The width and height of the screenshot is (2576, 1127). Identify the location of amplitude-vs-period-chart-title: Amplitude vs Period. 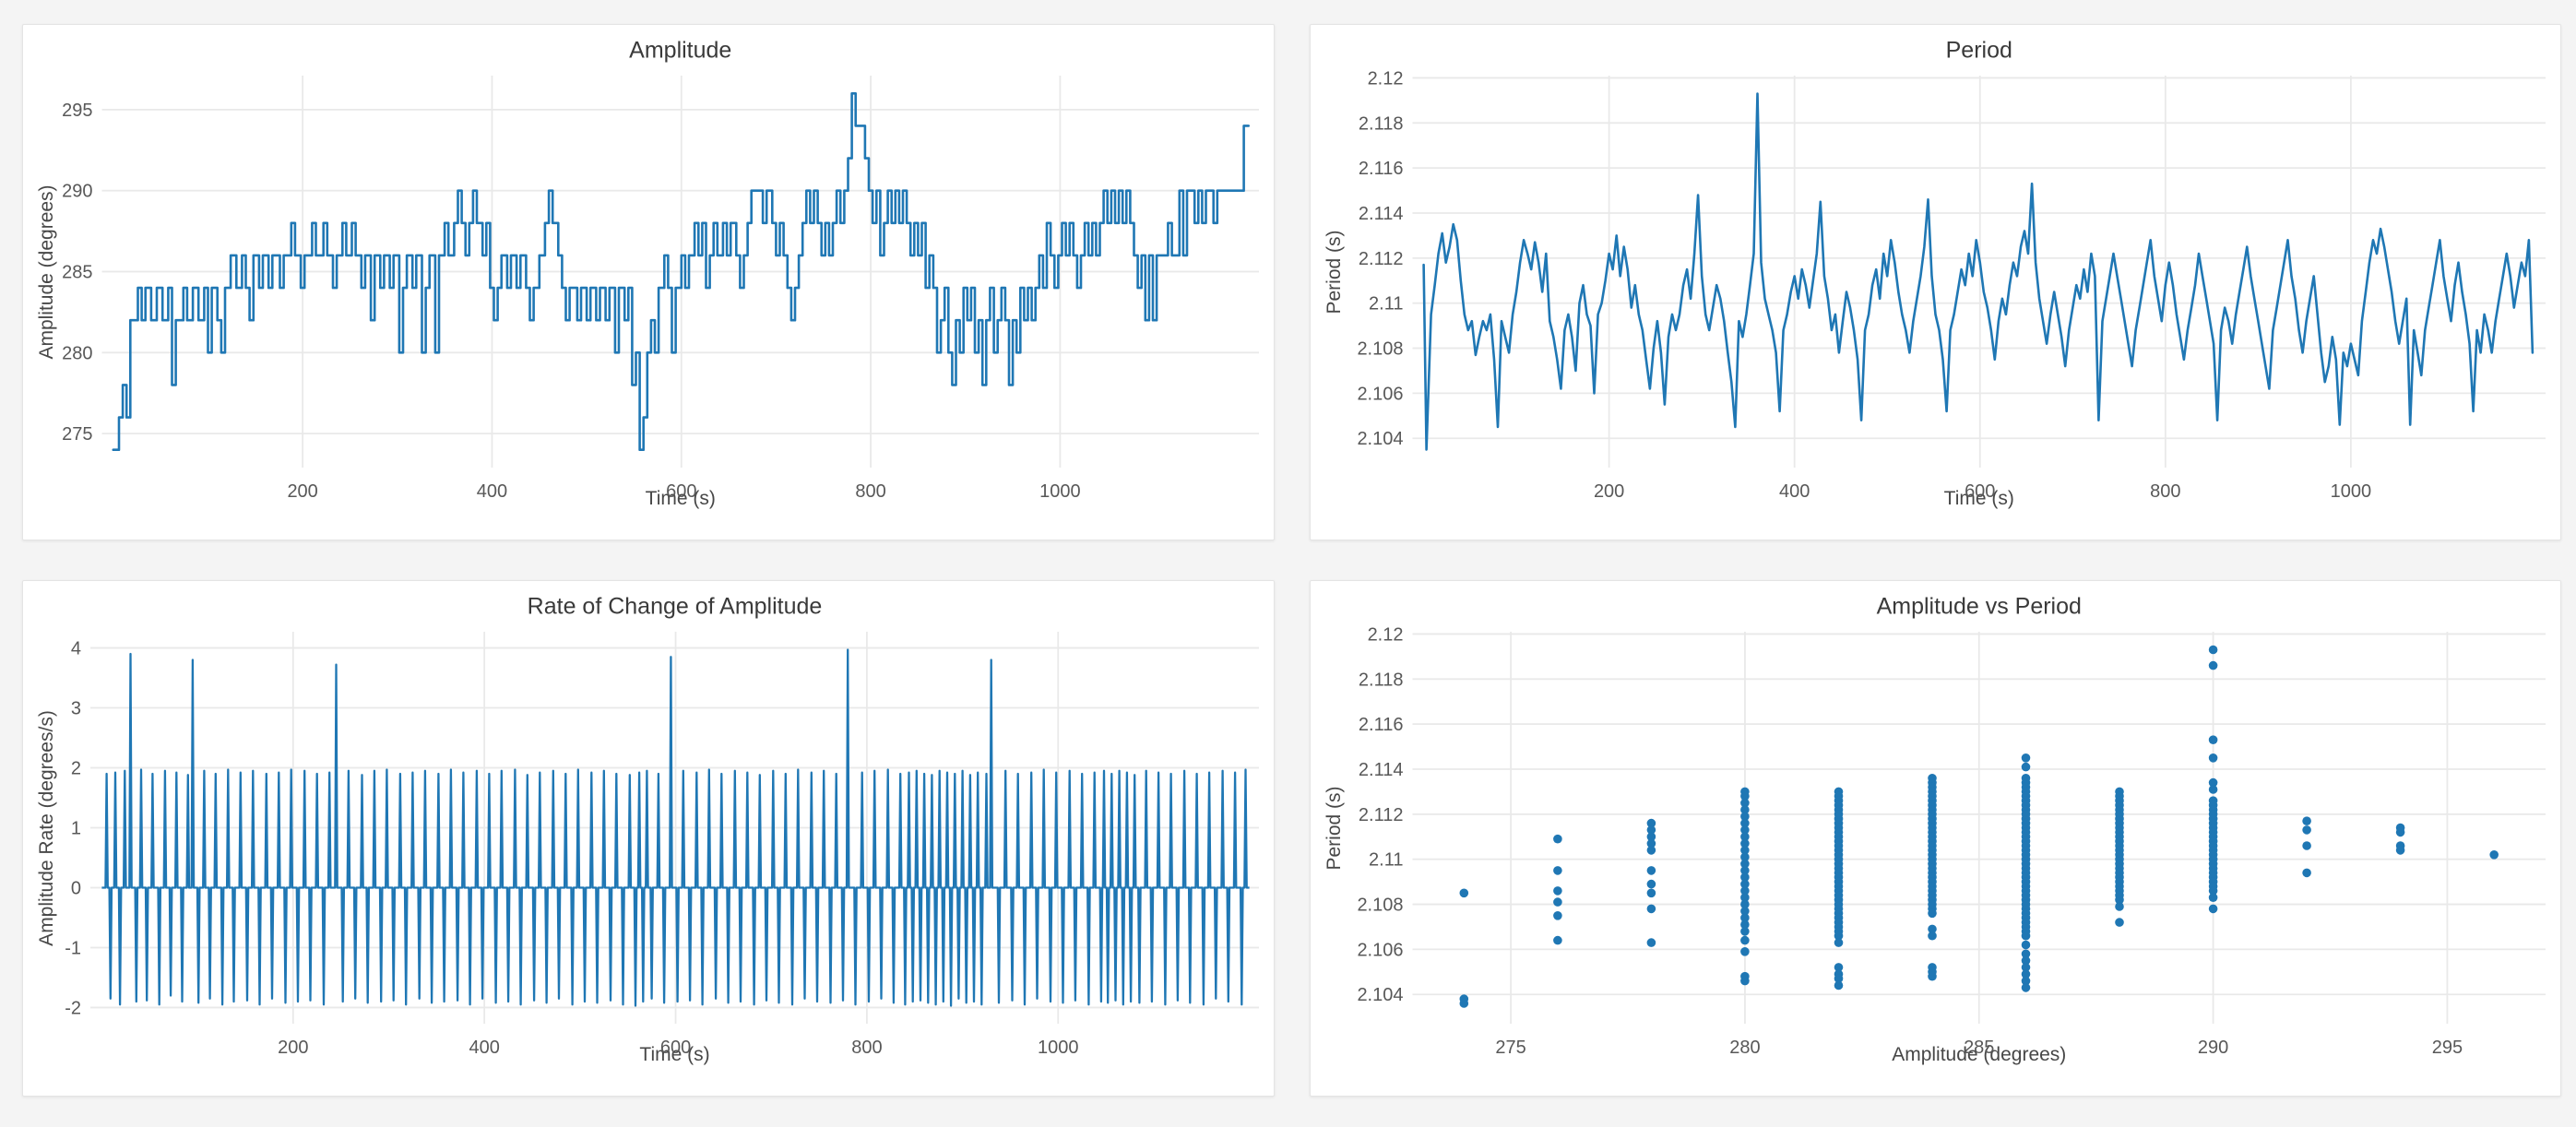
(1979, 606).